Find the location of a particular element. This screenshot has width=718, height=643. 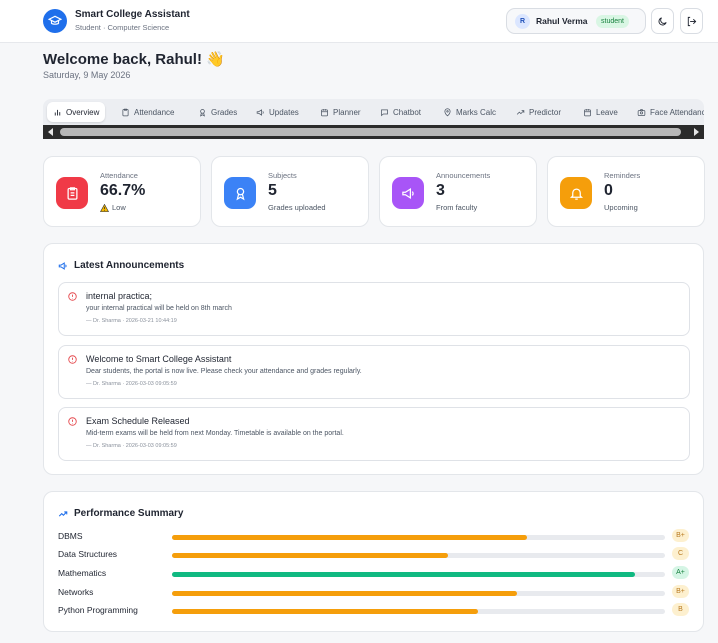

tab-marks-calc: Marks Calc is located at coordinates (469, 112).